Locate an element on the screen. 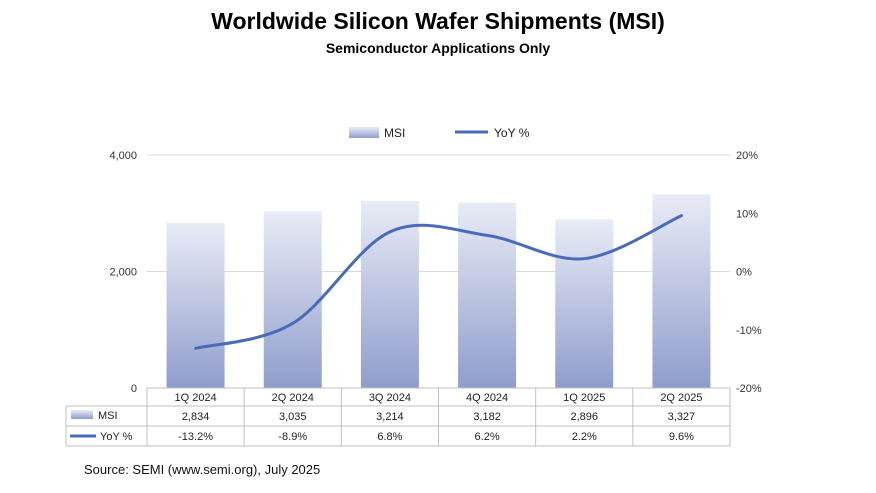  legend-label-yoy: YoY % is located at coordinates (512, 133).